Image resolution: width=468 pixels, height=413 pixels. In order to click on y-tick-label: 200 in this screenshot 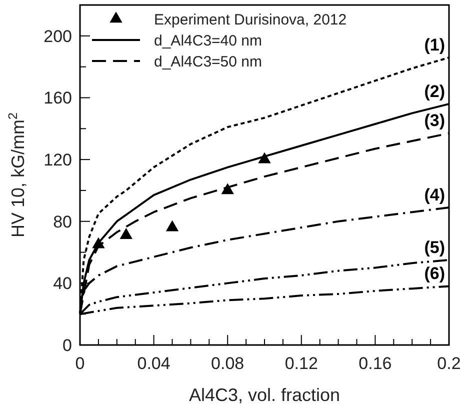, I will do `click(58, 36)`.